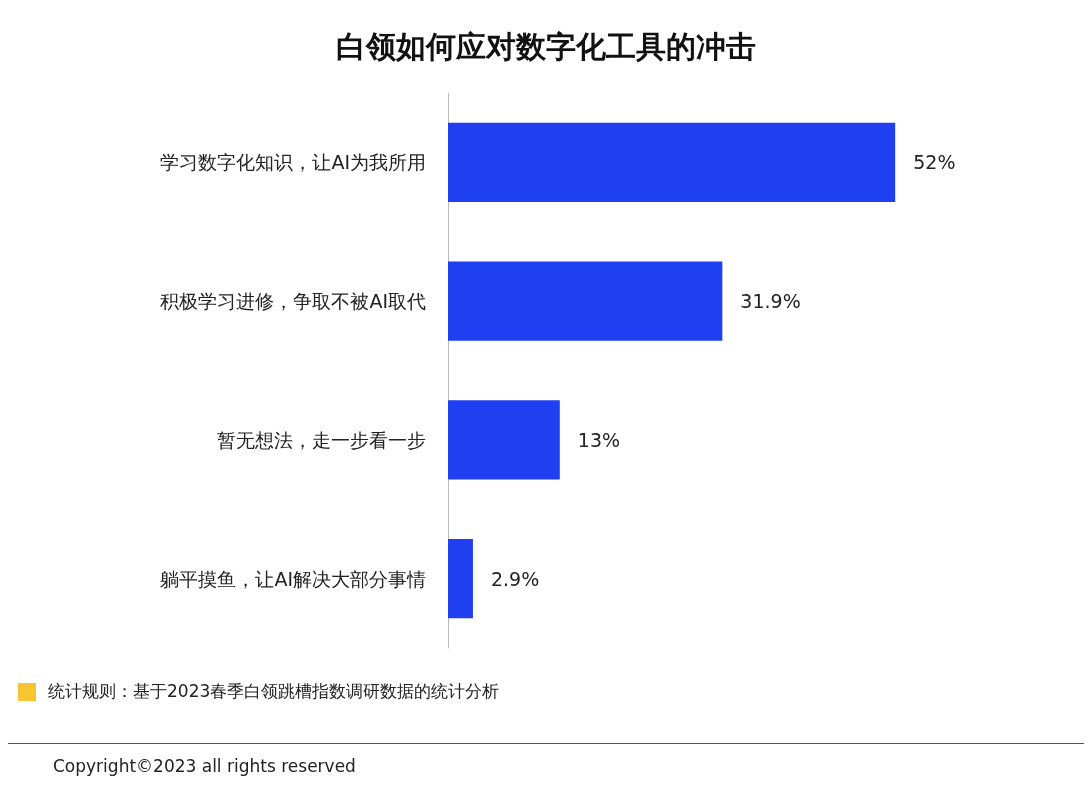 This screenshot has width=1092, height=811. Describe the element at coordinates (293, 162) in the screenshot. I see `y-tick-label: 学习数字化知识，让AI为我所用` at that location.